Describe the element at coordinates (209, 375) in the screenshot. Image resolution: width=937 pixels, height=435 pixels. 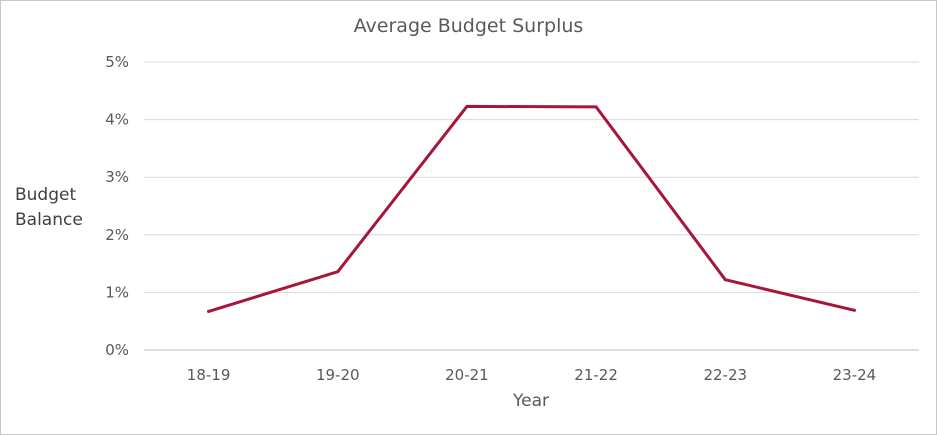
I see `x-tick-label: 18-19` at that location.